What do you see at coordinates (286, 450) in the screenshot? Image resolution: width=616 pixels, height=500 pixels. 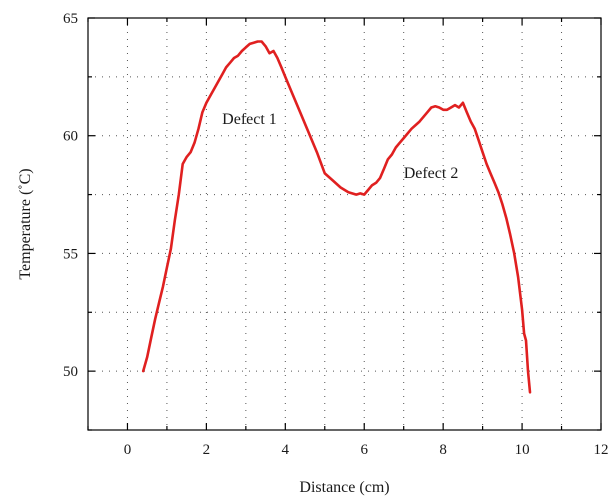 I see `x-tick-label: 4` at bounding box center [286, 450].